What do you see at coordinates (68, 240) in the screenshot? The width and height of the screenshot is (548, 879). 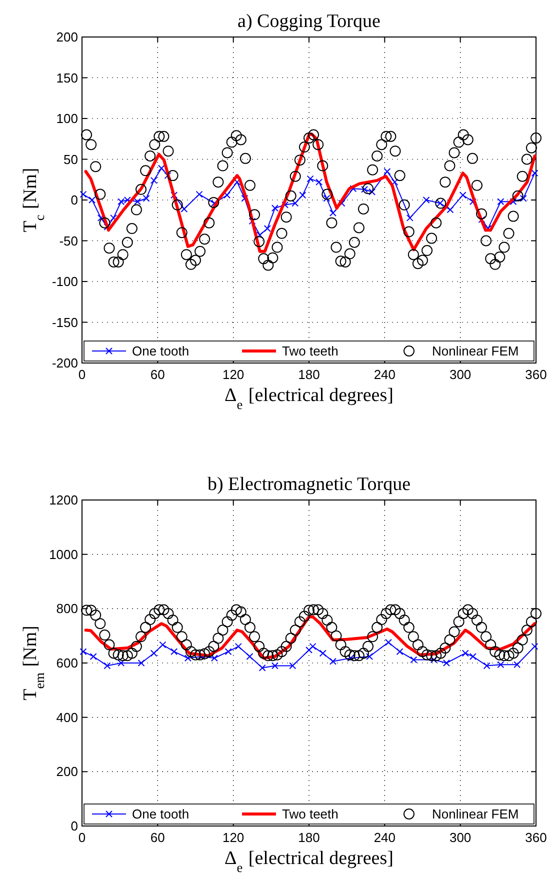 I see `y-tick-label: -50` at bounding box center [68, 240].